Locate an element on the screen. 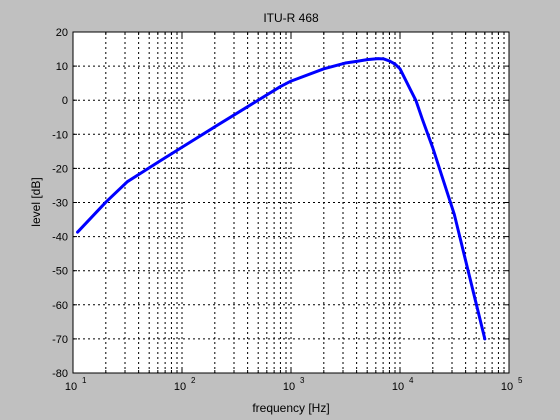 The height and width of the screenshot is (420, 560). y-tick-label: -50 is located at coordinates (60, 272).